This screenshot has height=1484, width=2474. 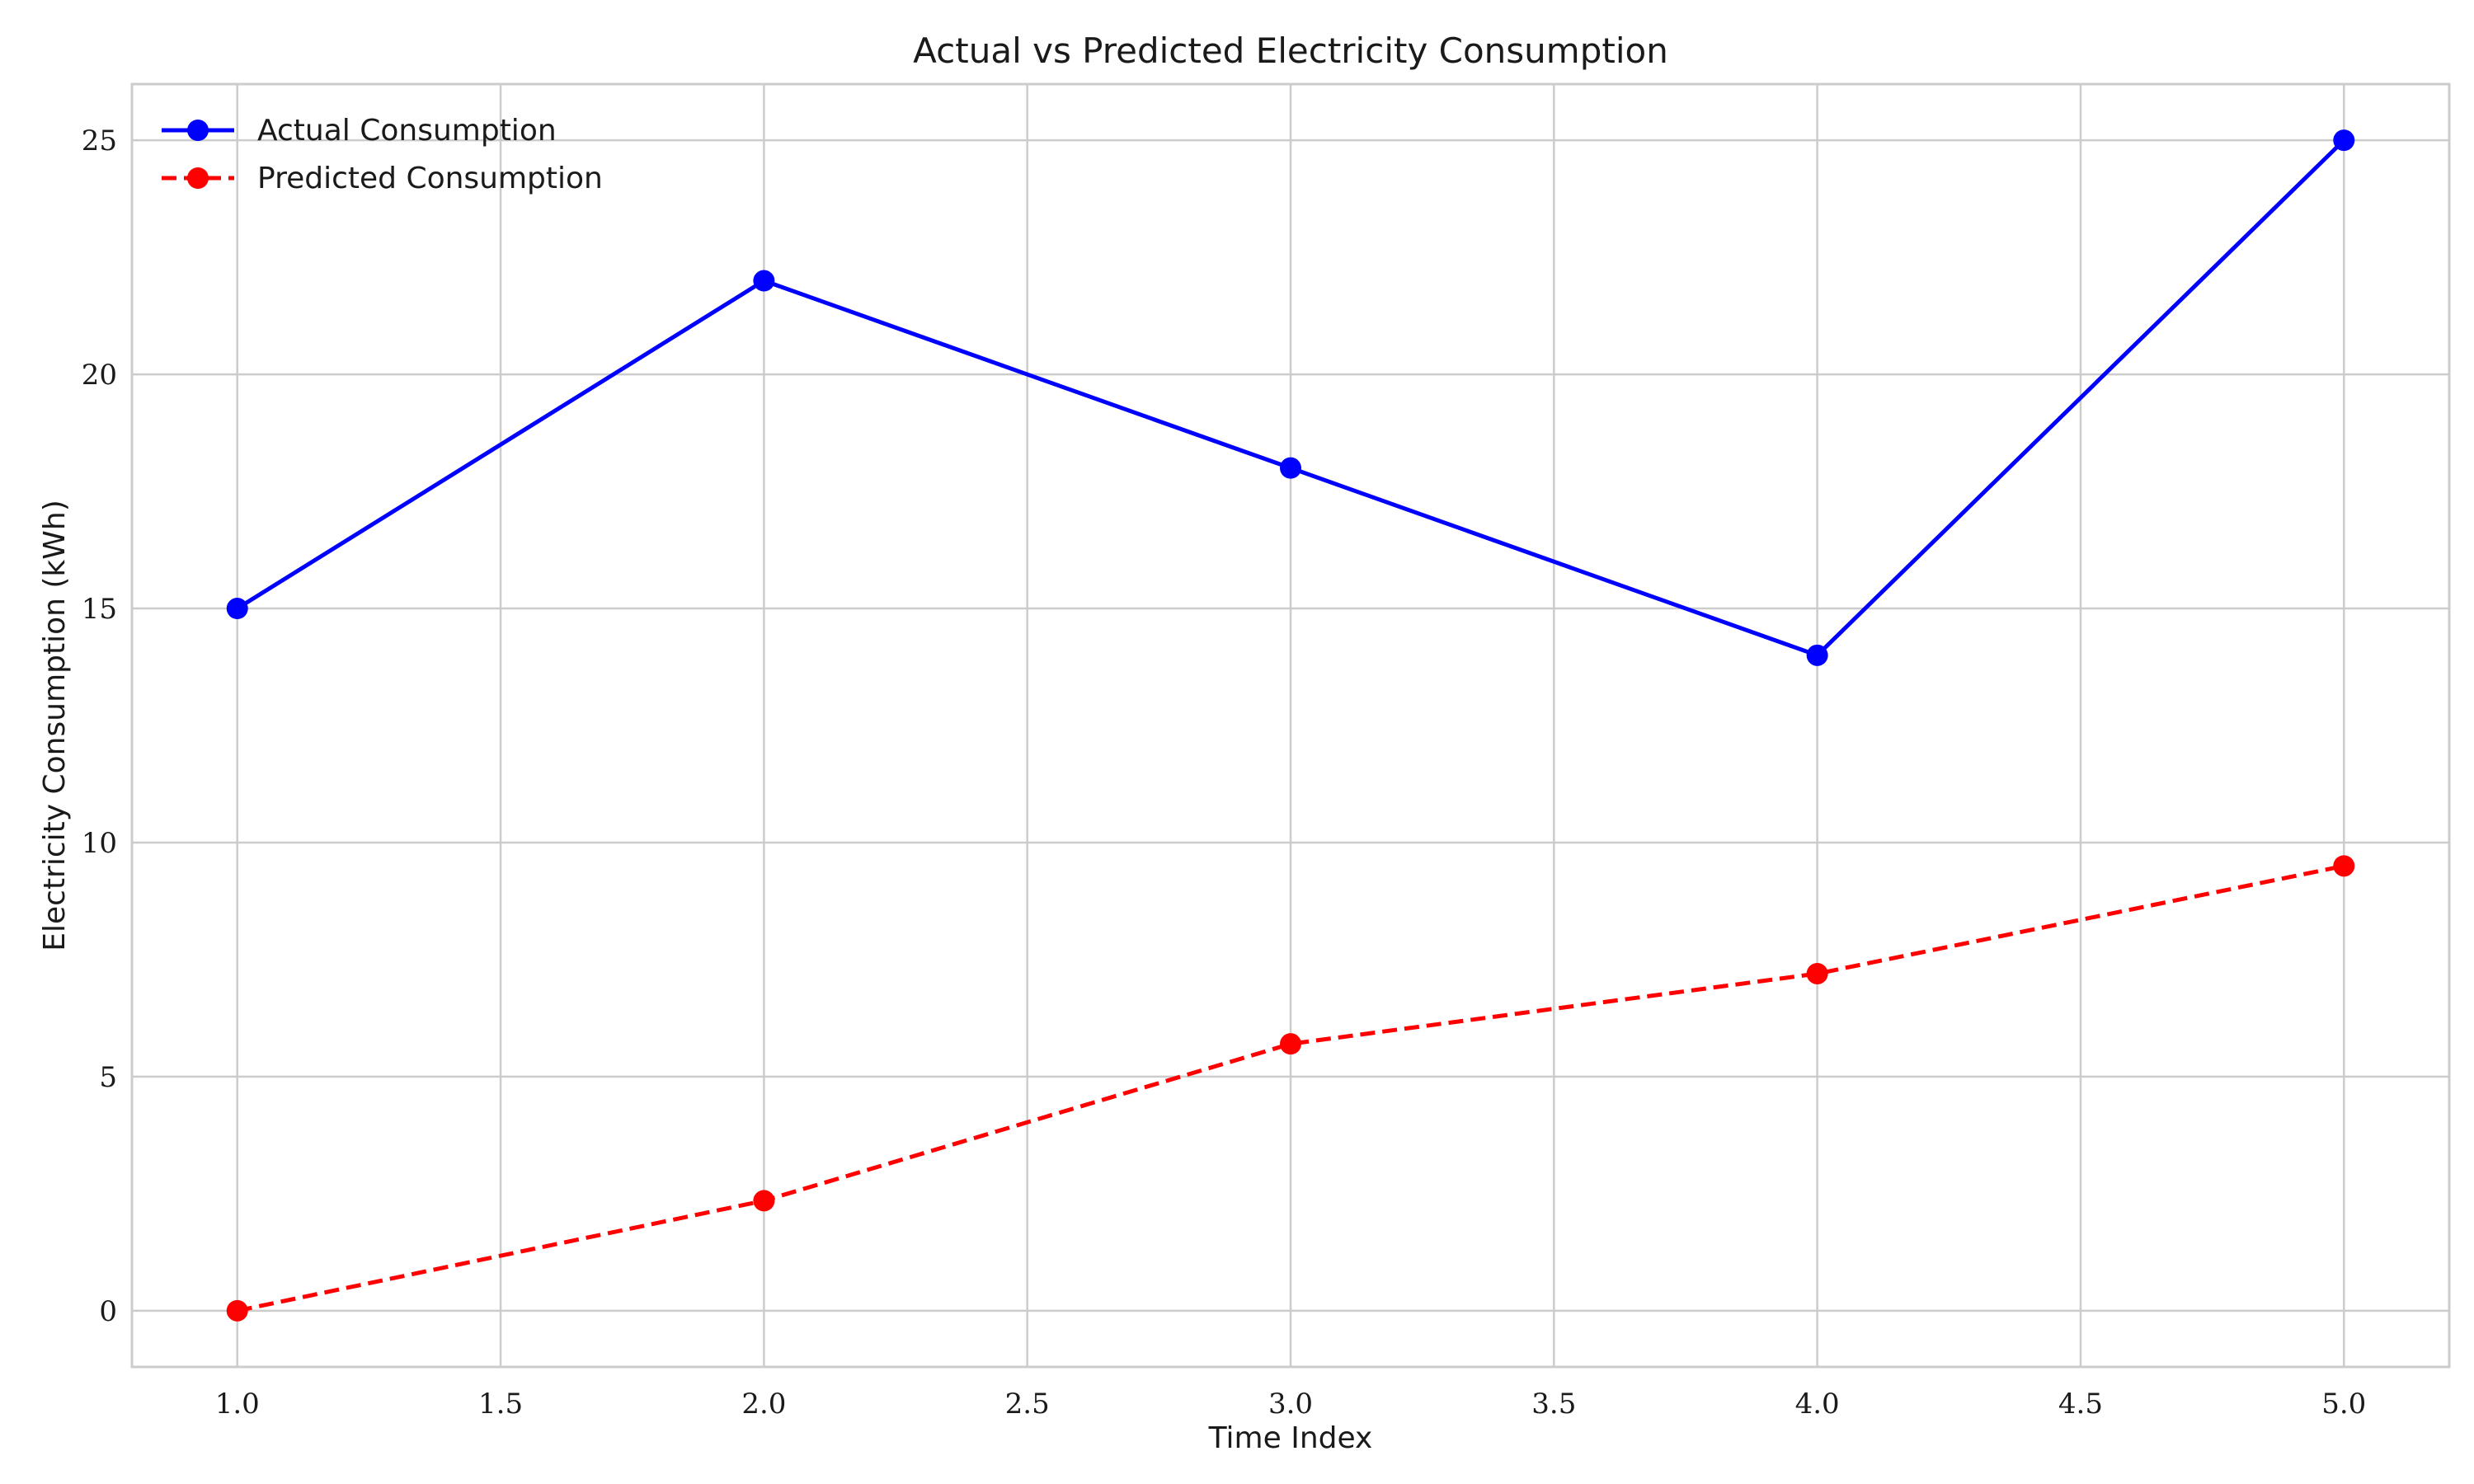 I want to click on x-tick-label: 5.0, so click(x=2343, y=1404).